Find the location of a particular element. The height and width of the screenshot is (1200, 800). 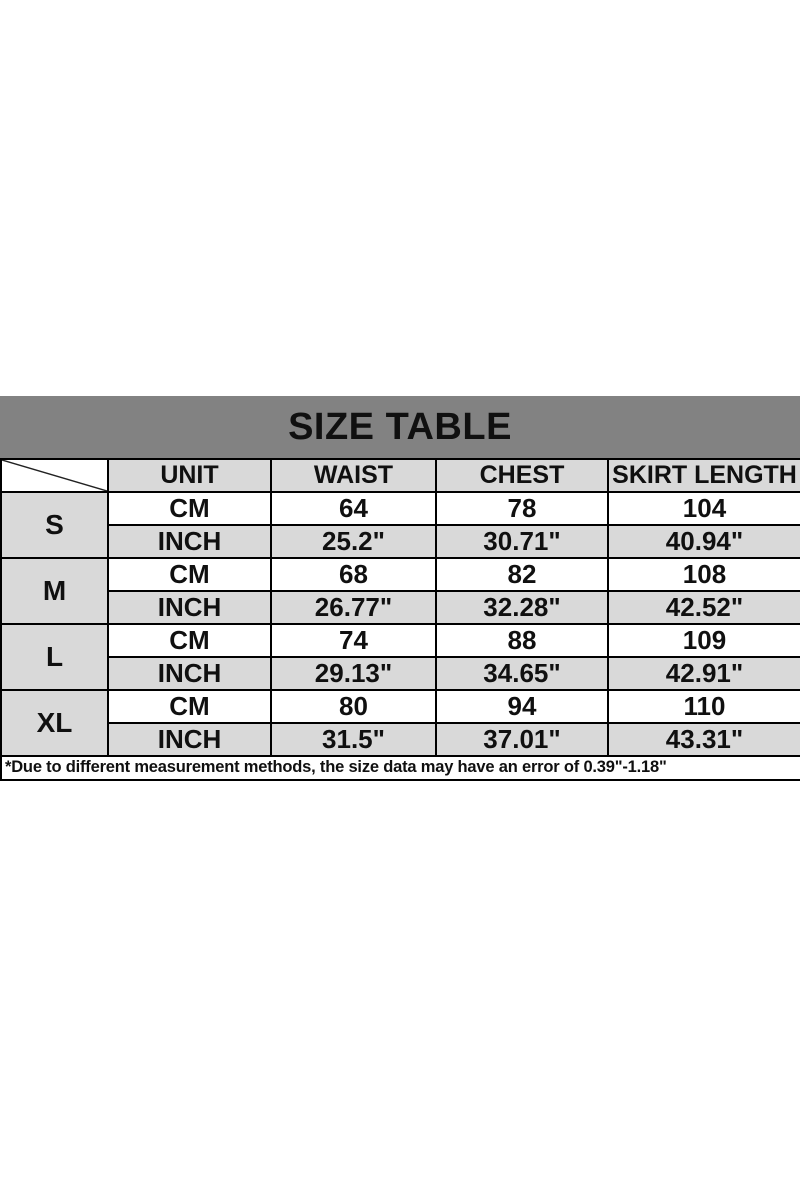

value-cell: 40.94" is located at coordinates (703, 541).